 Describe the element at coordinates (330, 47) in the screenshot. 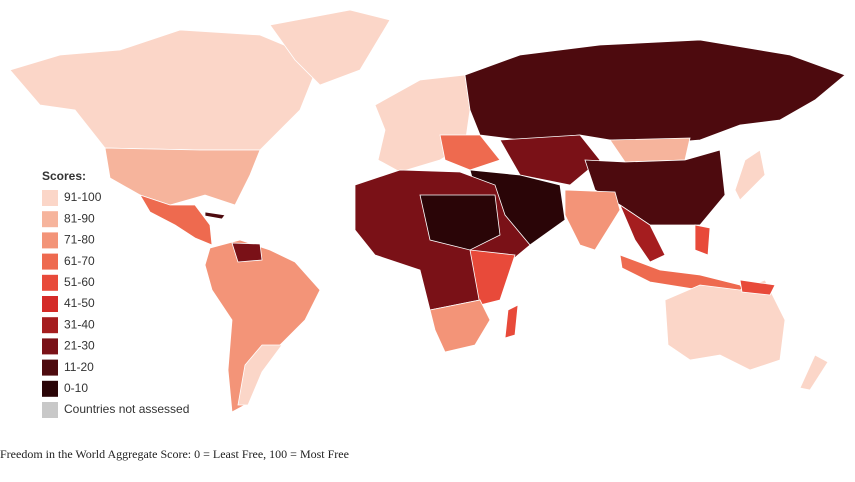

I see `greenland` at that location.